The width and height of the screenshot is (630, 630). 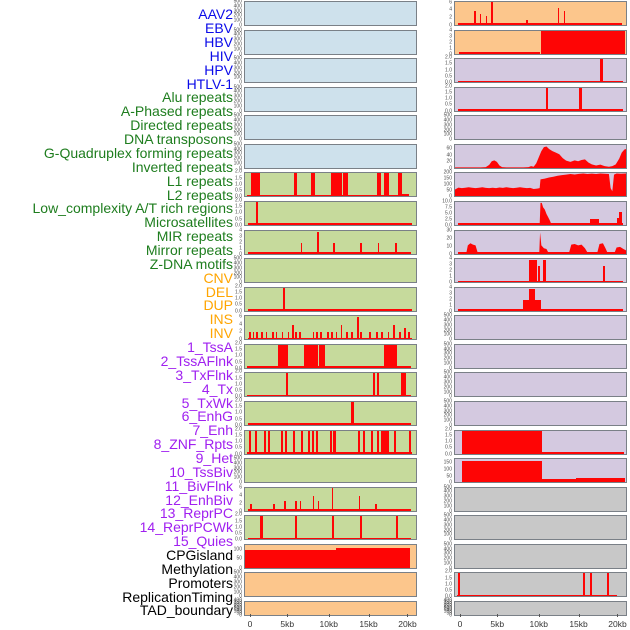 I want to click on panel-hpv, so click(x=330, y=71).